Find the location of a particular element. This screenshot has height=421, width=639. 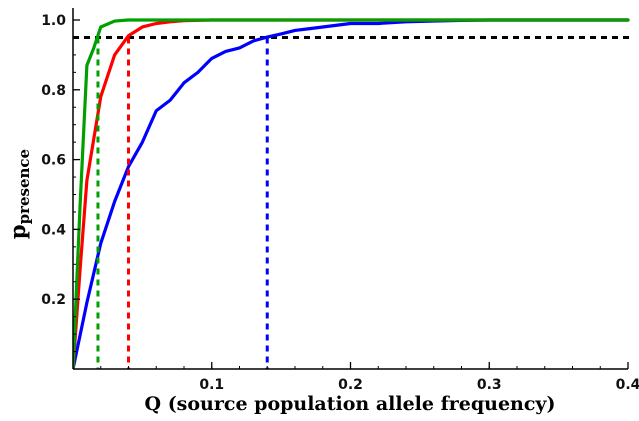

y-tick-label: 0.4 is located at coordinates (53, 230).